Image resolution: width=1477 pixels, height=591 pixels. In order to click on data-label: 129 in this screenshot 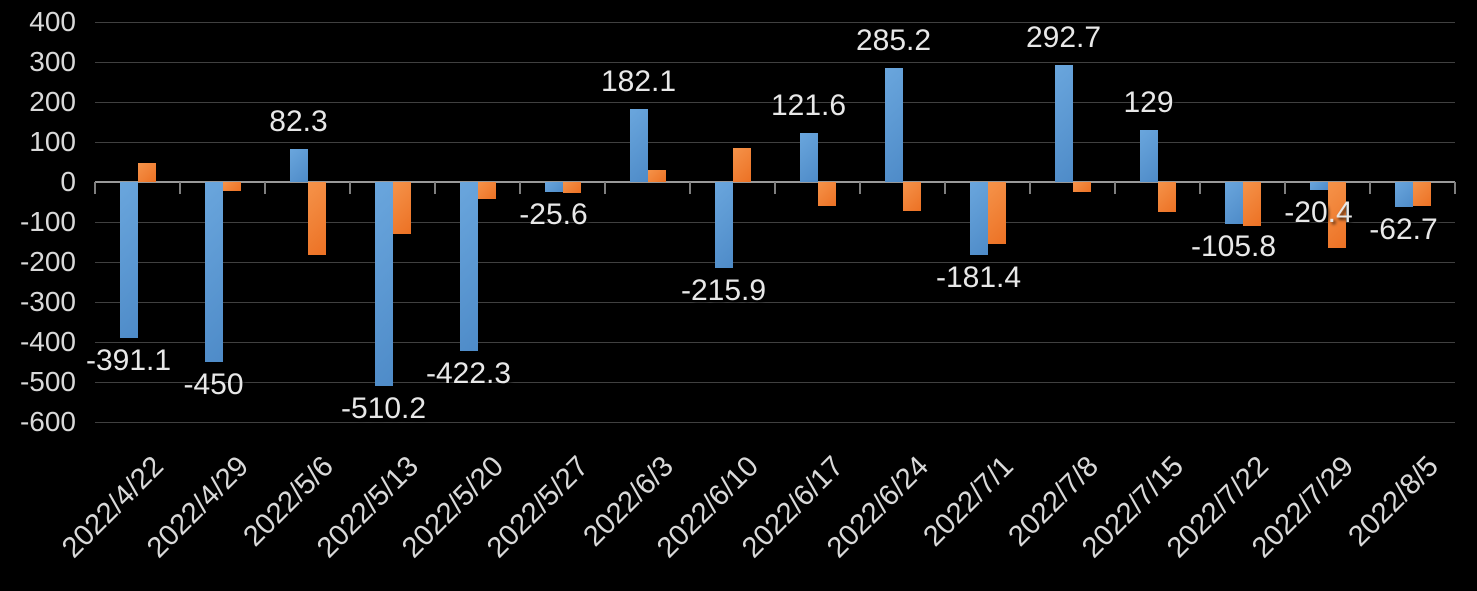, I will do `click(1148, 103)`.